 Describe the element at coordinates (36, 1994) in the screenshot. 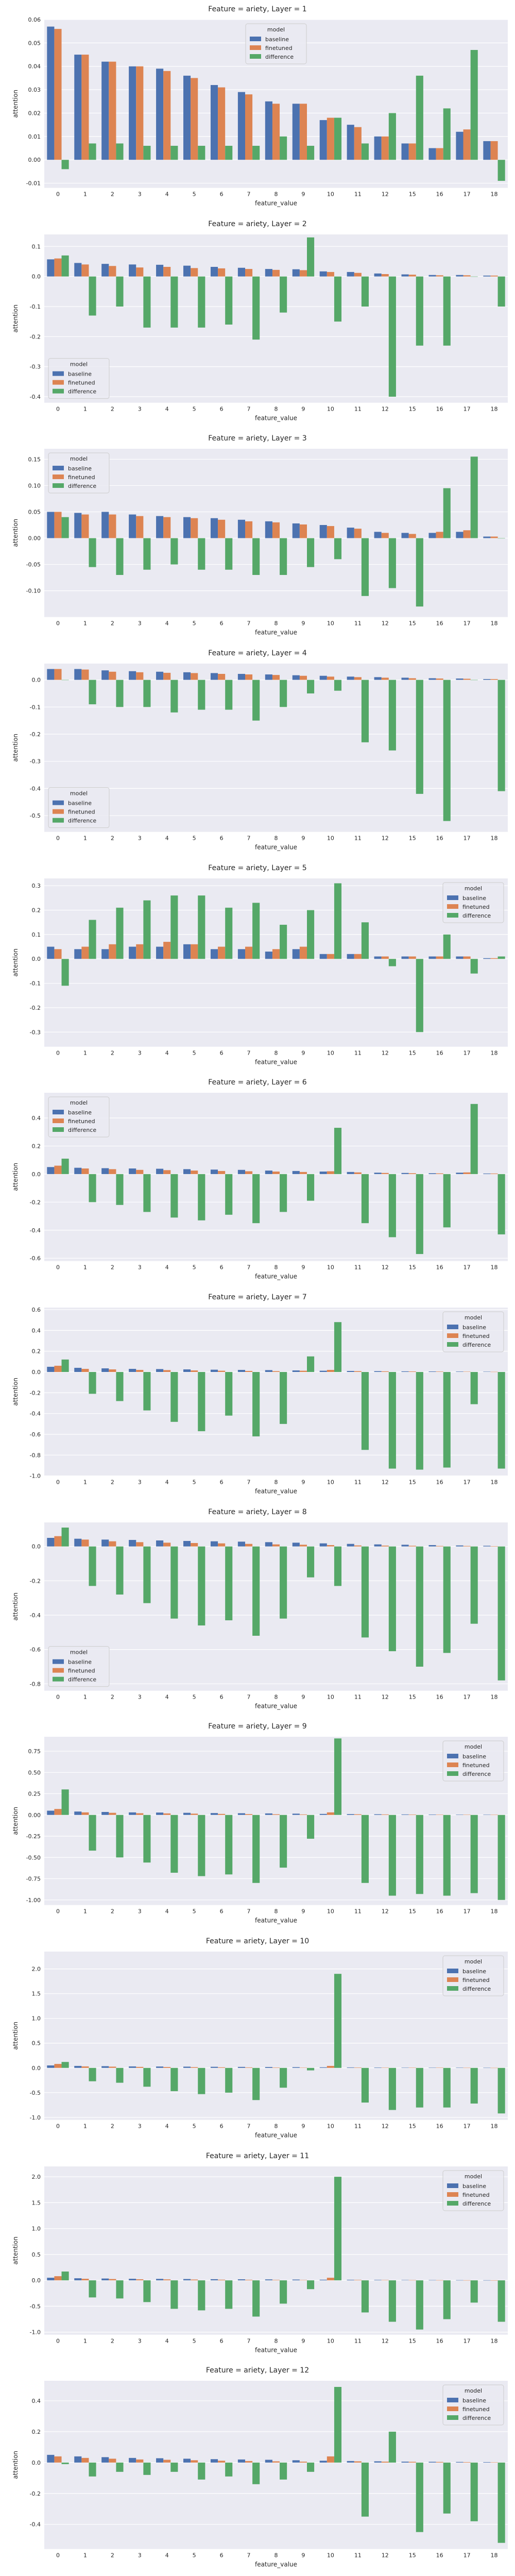

I see `y-tick-label: 1.5` at that location.